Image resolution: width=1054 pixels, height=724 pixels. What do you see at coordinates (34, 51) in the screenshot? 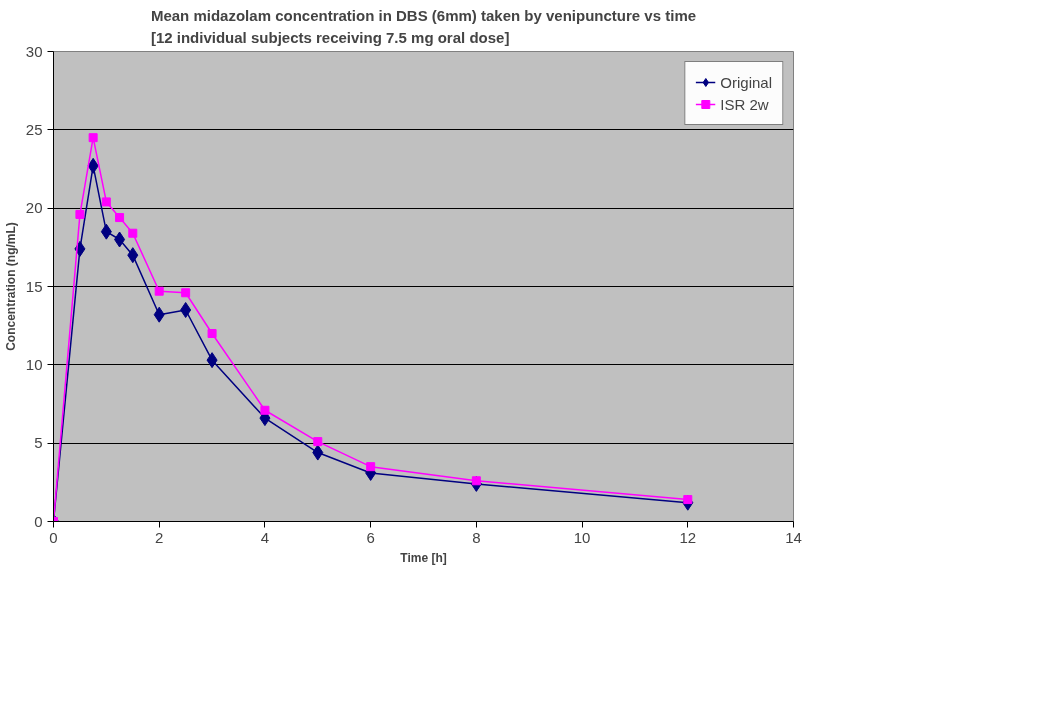
I see `y-tick-label: 30` at bounding box center [34, 51].